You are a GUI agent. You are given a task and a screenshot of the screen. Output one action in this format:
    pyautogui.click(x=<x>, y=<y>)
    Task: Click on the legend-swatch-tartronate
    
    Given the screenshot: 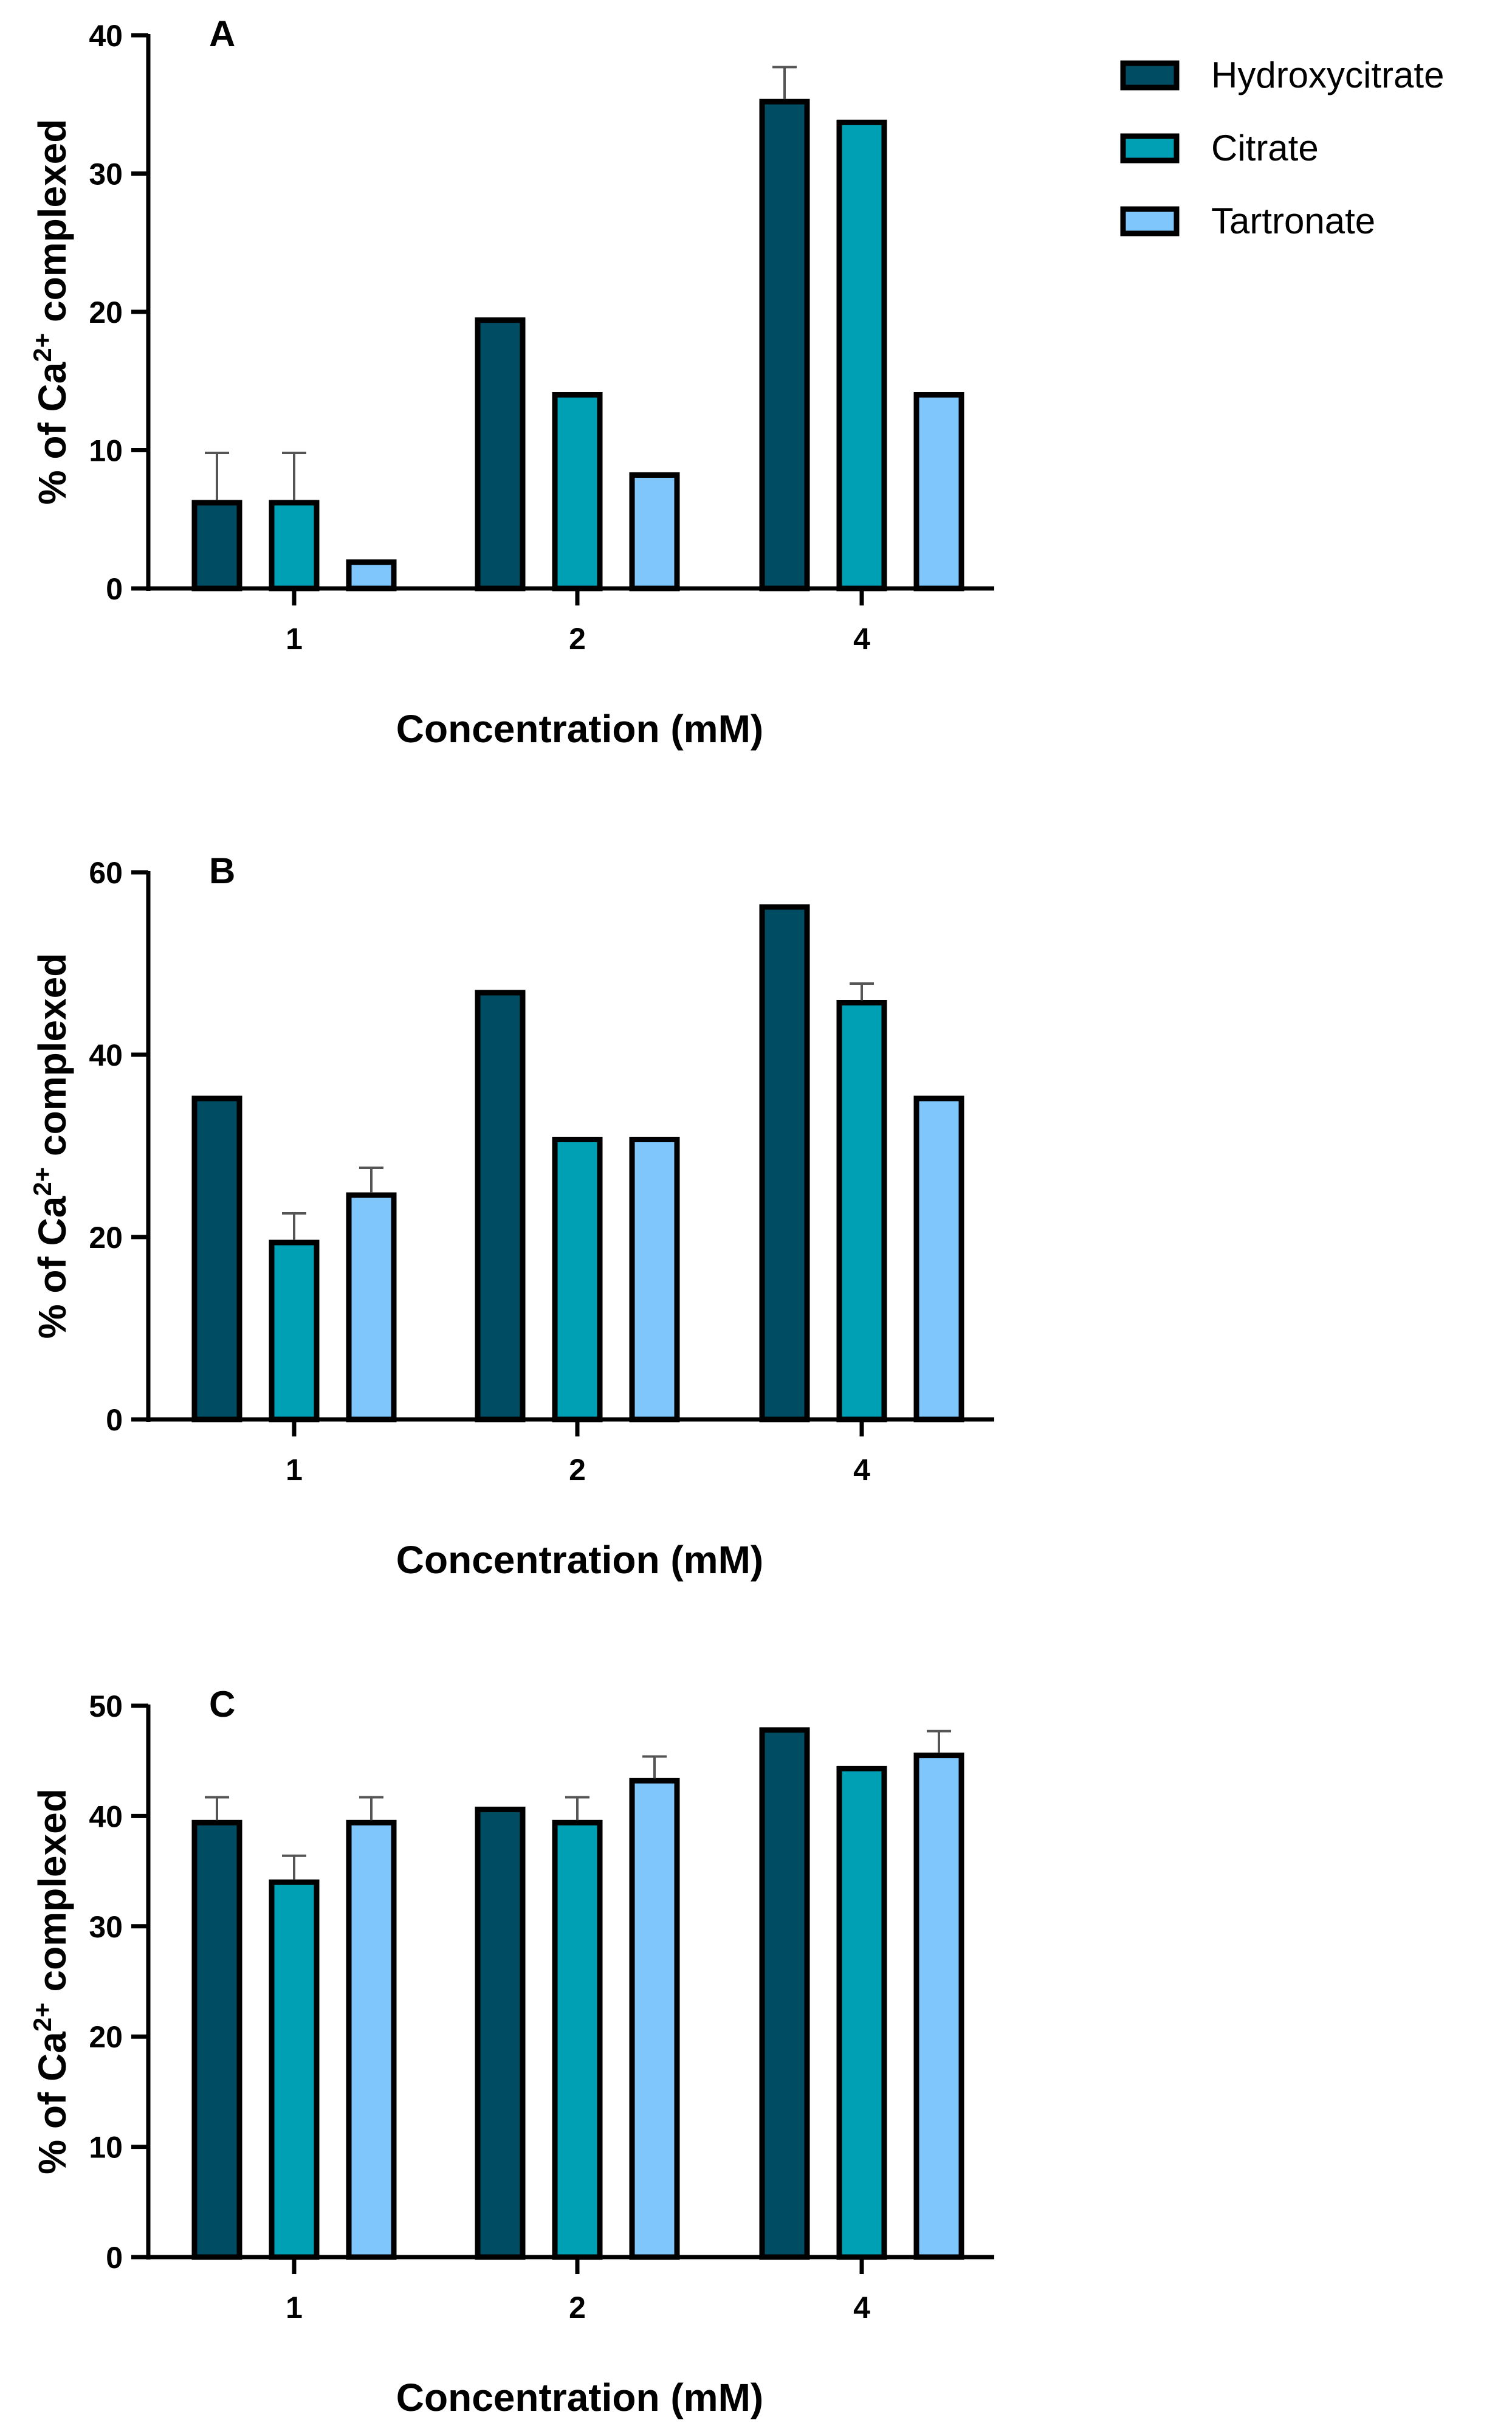 What is the action you would take?
    pyautogui.click(x=1150, y=221)
    